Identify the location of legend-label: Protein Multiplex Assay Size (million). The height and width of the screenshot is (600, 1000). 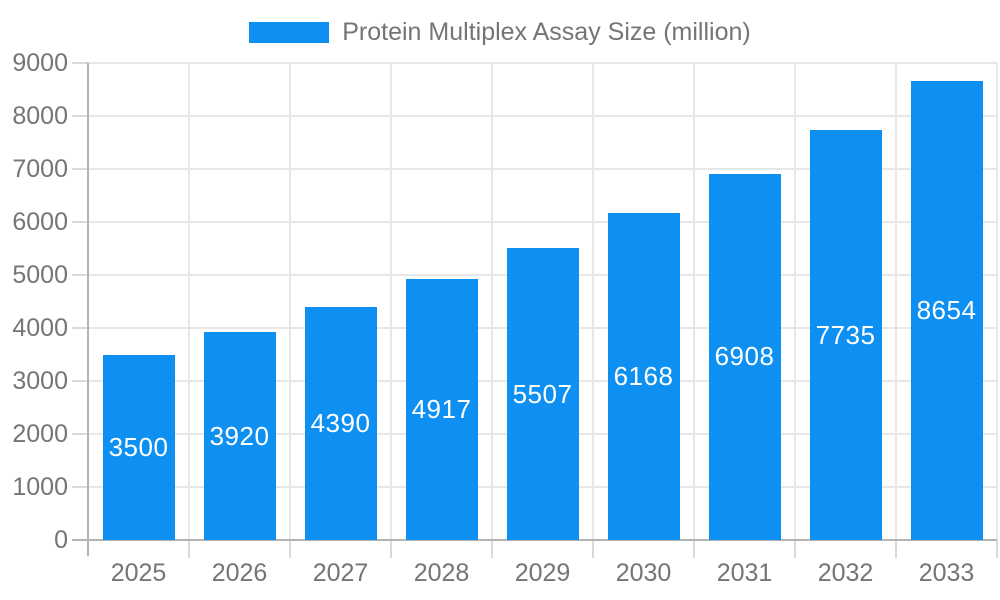
(546, 31).